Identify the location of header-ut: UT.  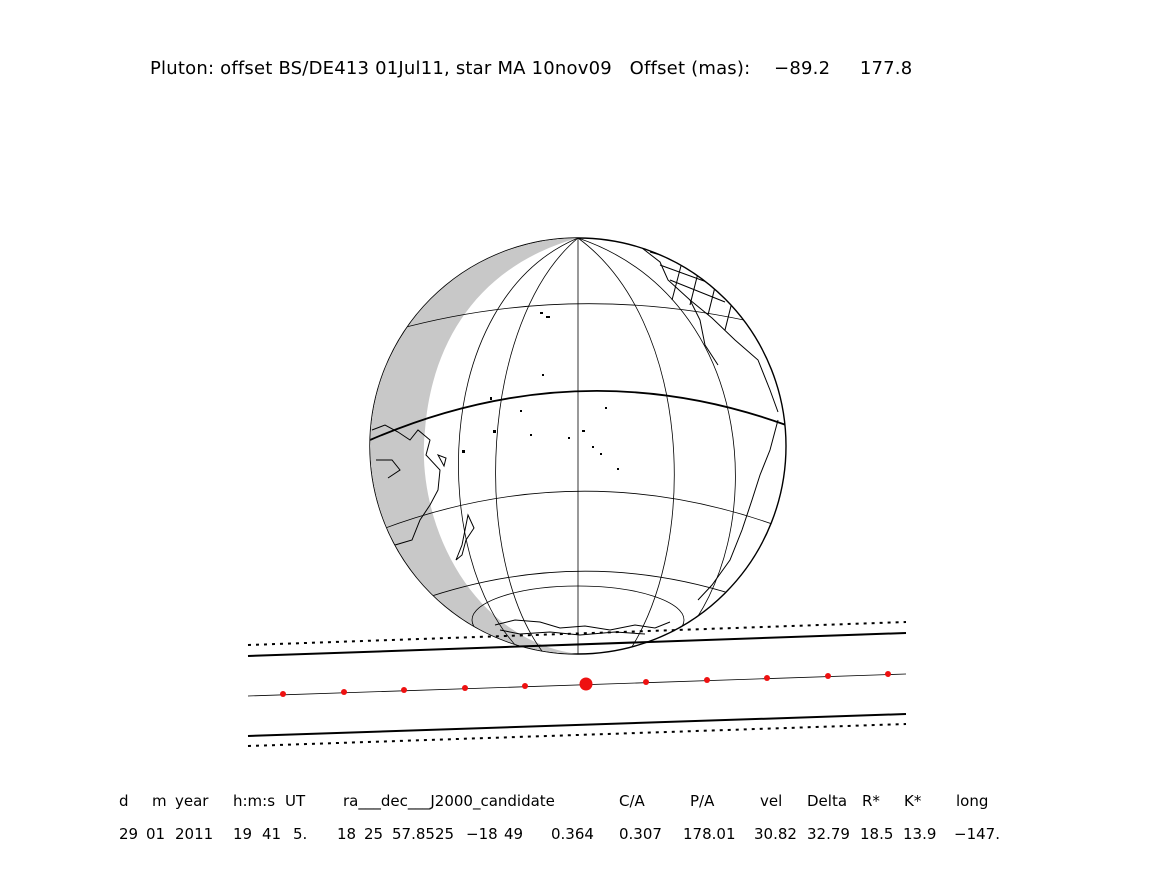
(295, 801).